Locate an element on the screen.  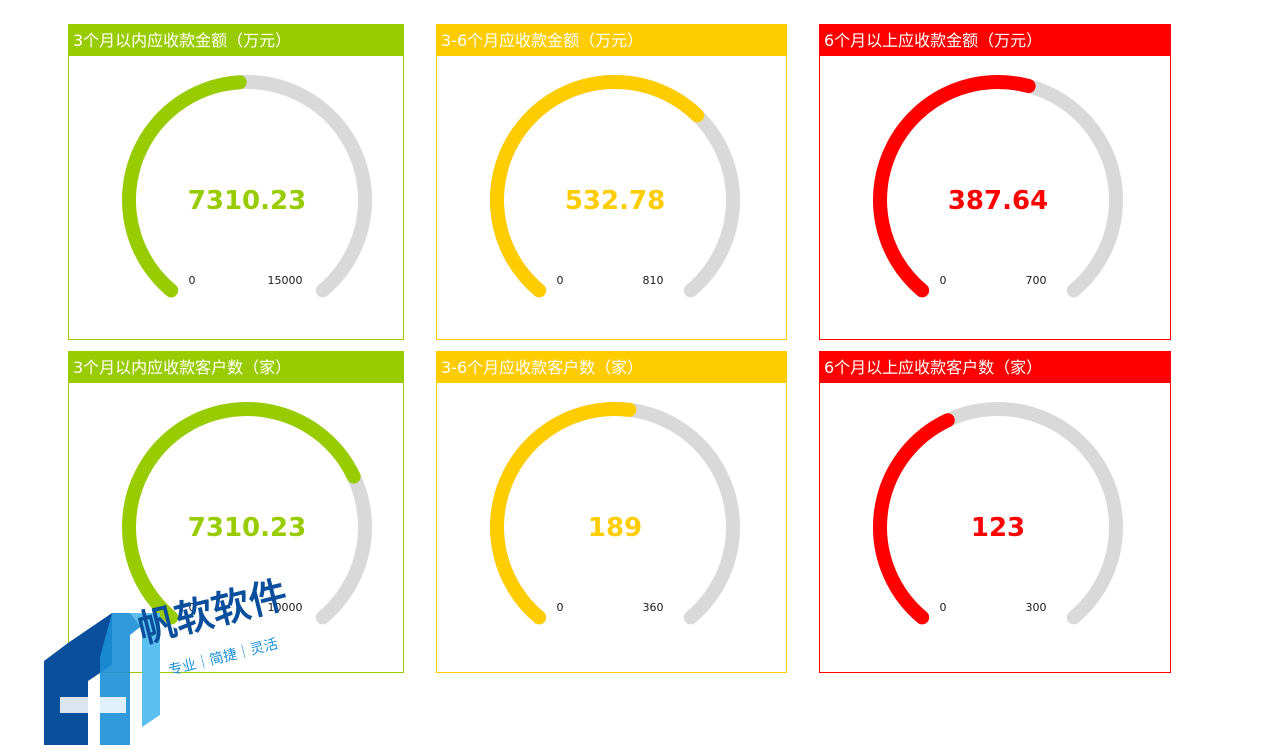
gauge-panel-customers-3-6-months: 3-6个月应收款客户数（家） 189 0 360 is located at coordinates (611, 512).